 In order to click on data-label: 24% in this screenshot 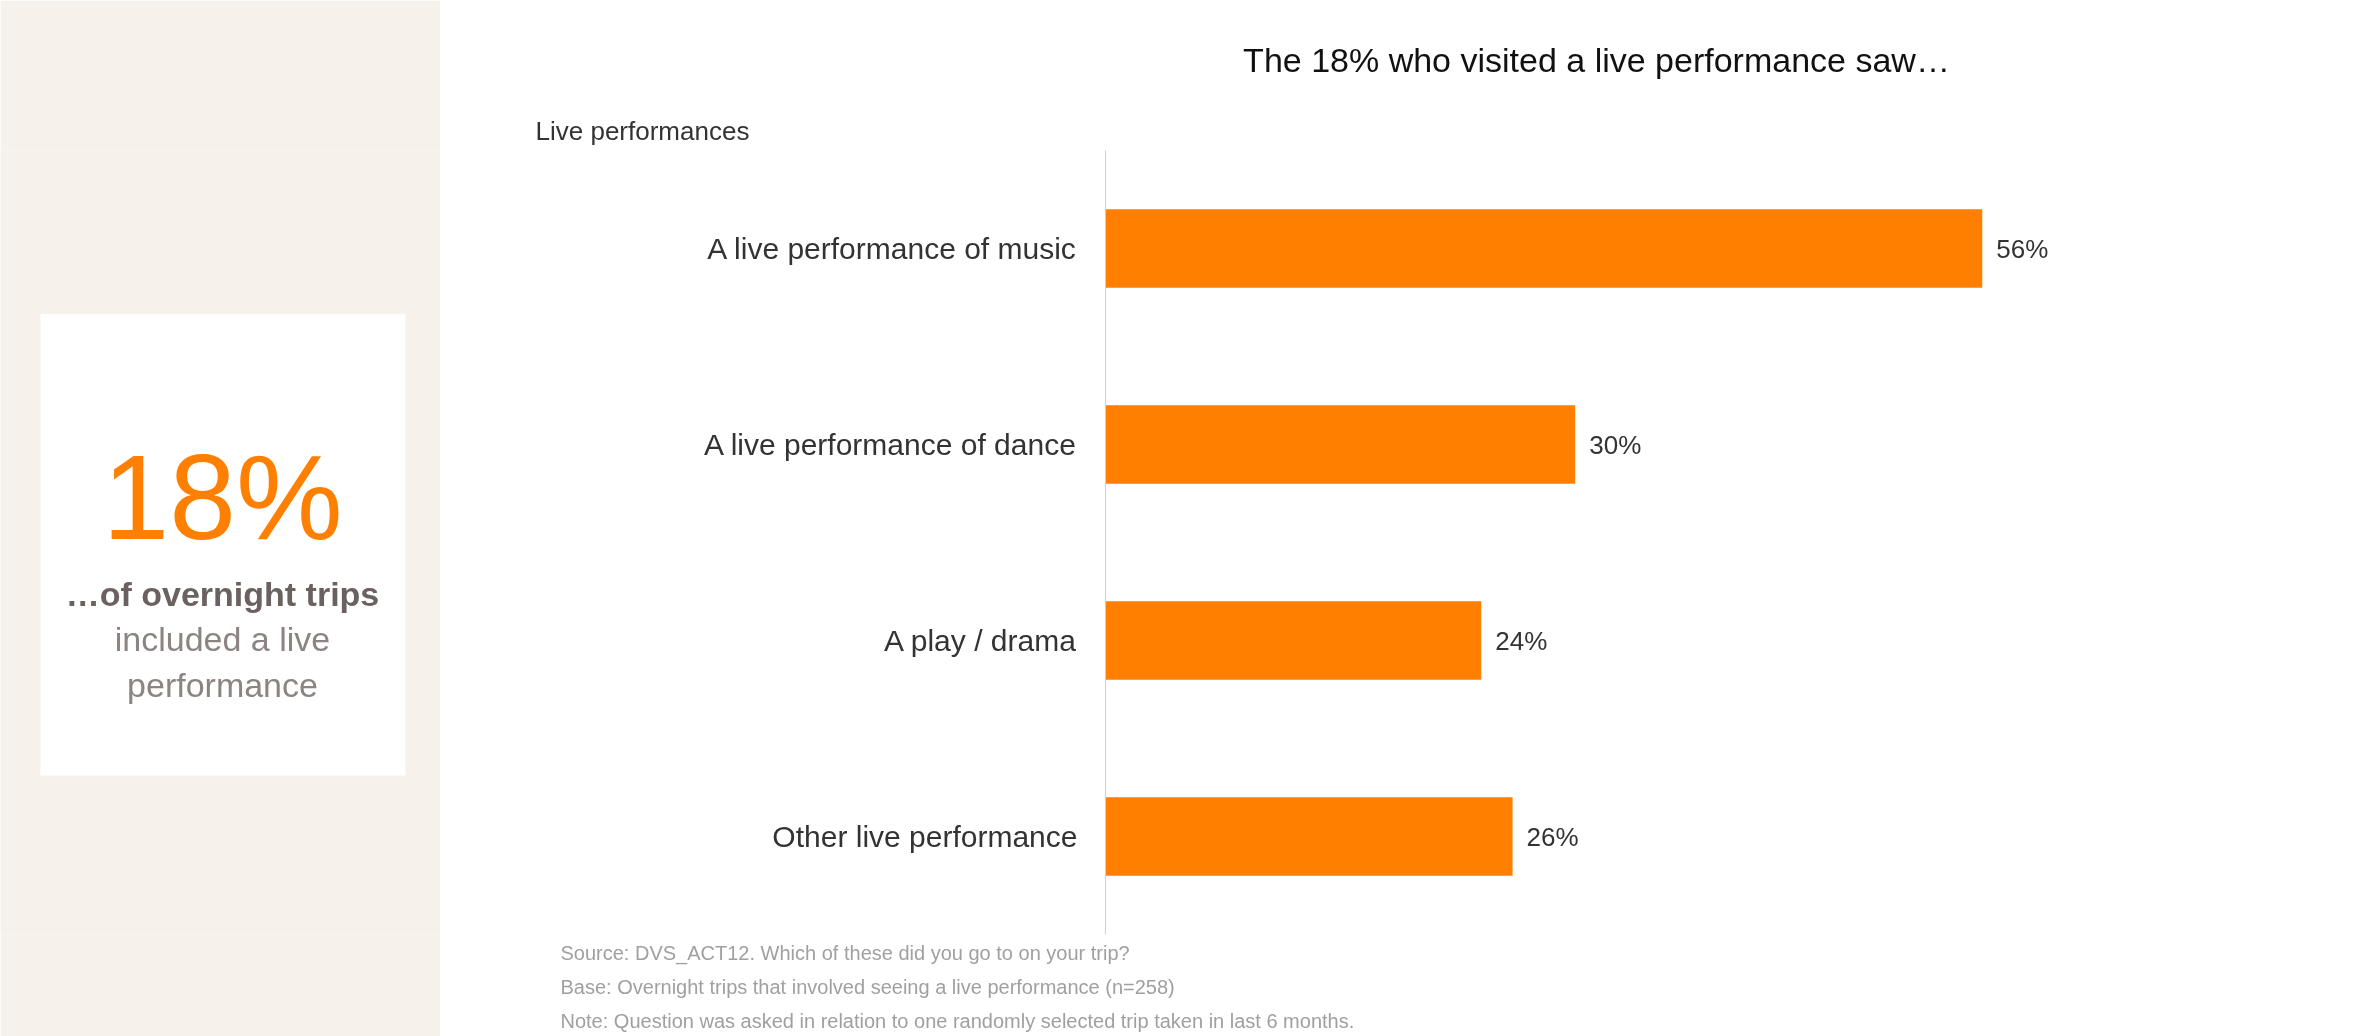, I will do `click(1521, 640)`.